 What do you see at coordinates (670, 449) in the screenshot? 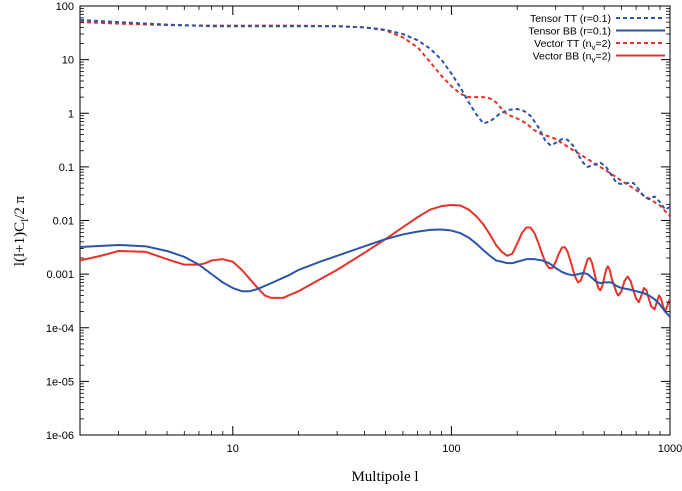
I see `x-tick-label: 1000` at bounding box center [670, 449].